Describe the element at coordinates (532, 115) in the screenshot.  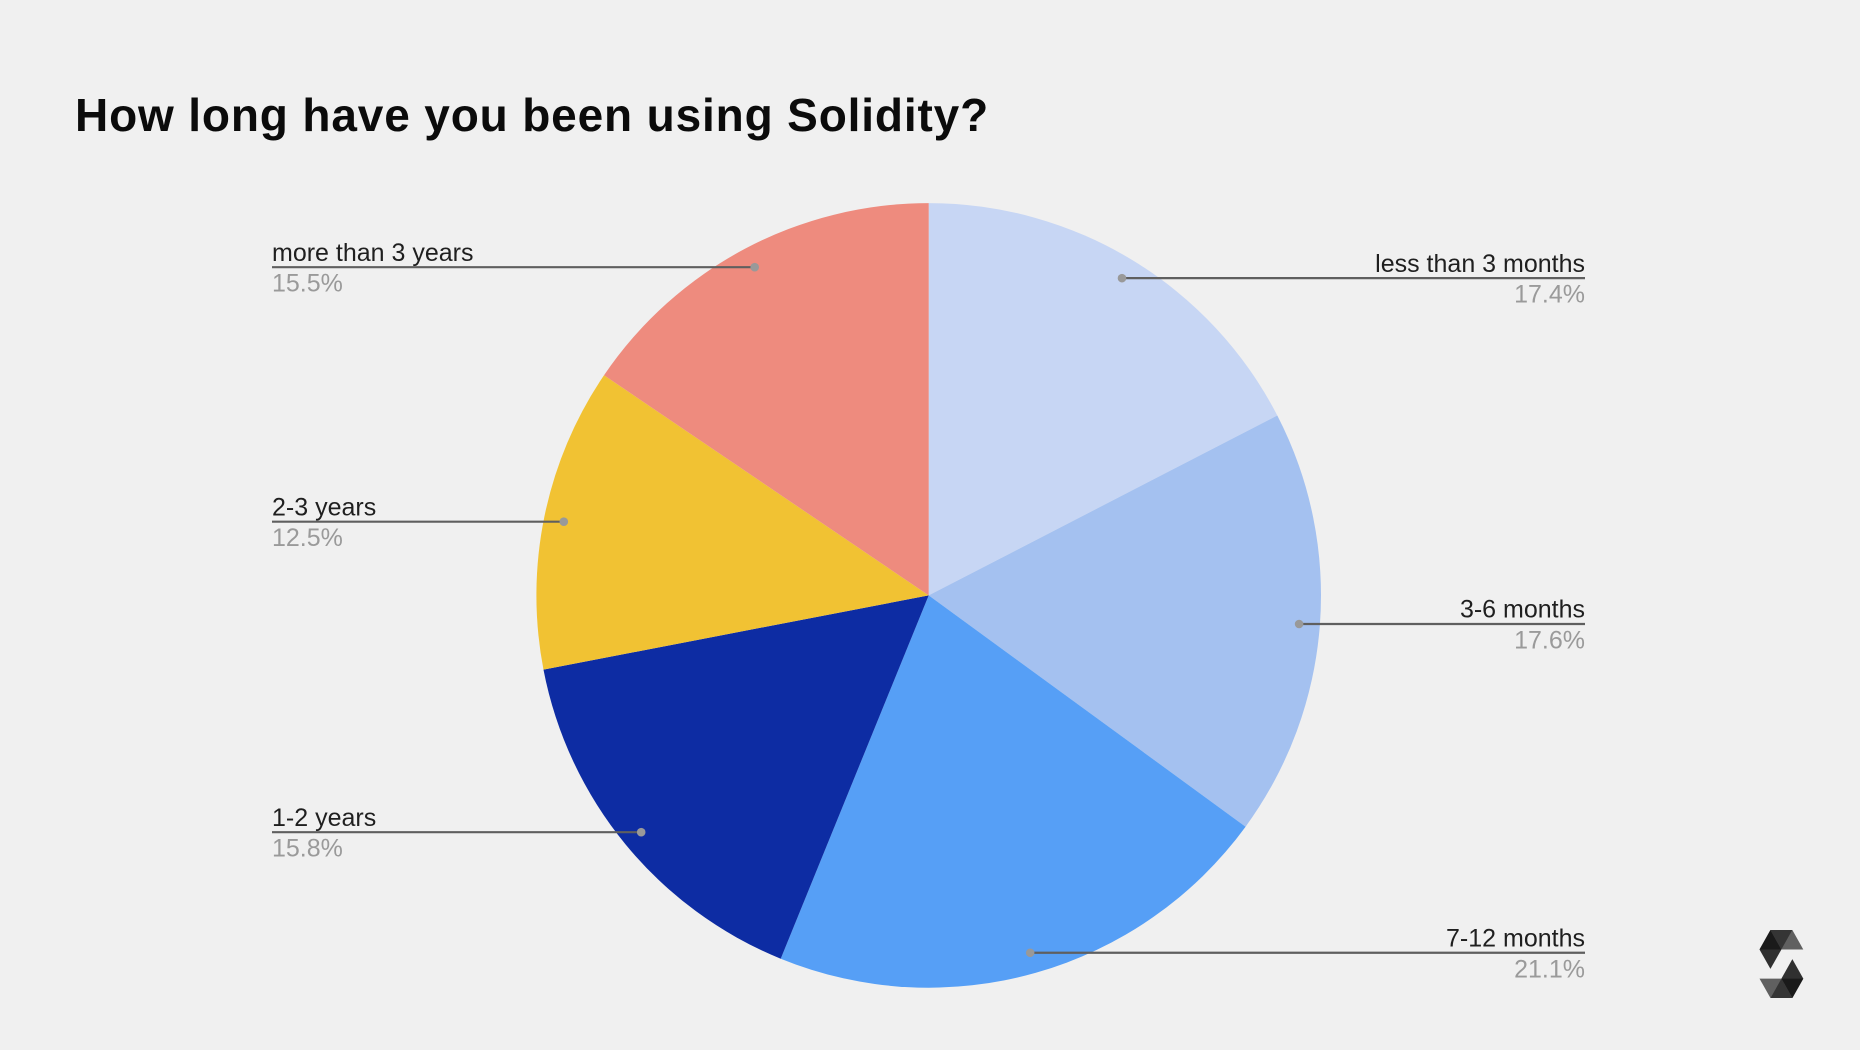
I see `svg-text:How long have you been using S: How long have you been using Solidity?` at that location.